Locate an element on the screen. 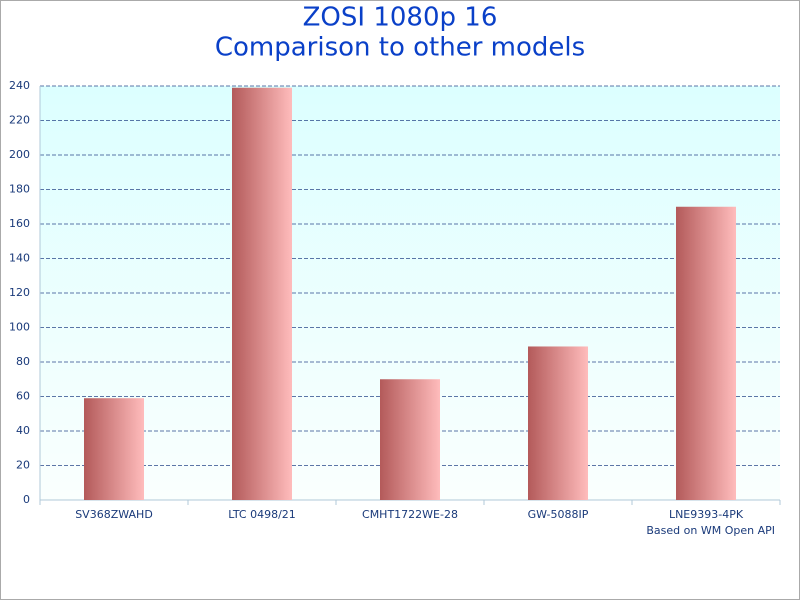  annotation: Based on WM Open API is located at coordinates (710, 530).